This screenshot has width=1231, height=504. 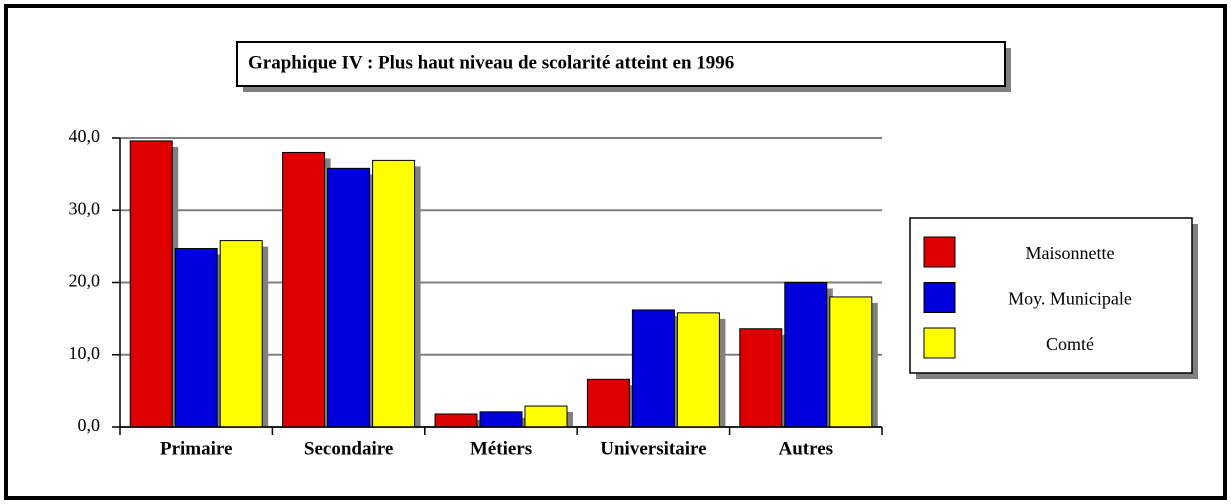 What do you see at coordinates (196, 448) in the screenshot?
I see `x-tick-label: Primaire` at bounding box center [196, 448].